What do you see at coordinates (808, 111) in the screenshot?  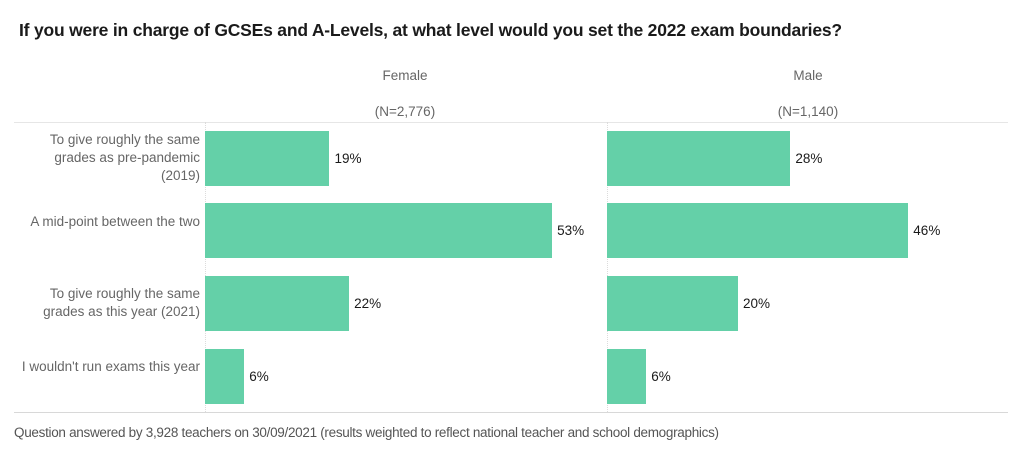 I see `panel-n-male: (N=1,140)` at bounding box center [808, 111].